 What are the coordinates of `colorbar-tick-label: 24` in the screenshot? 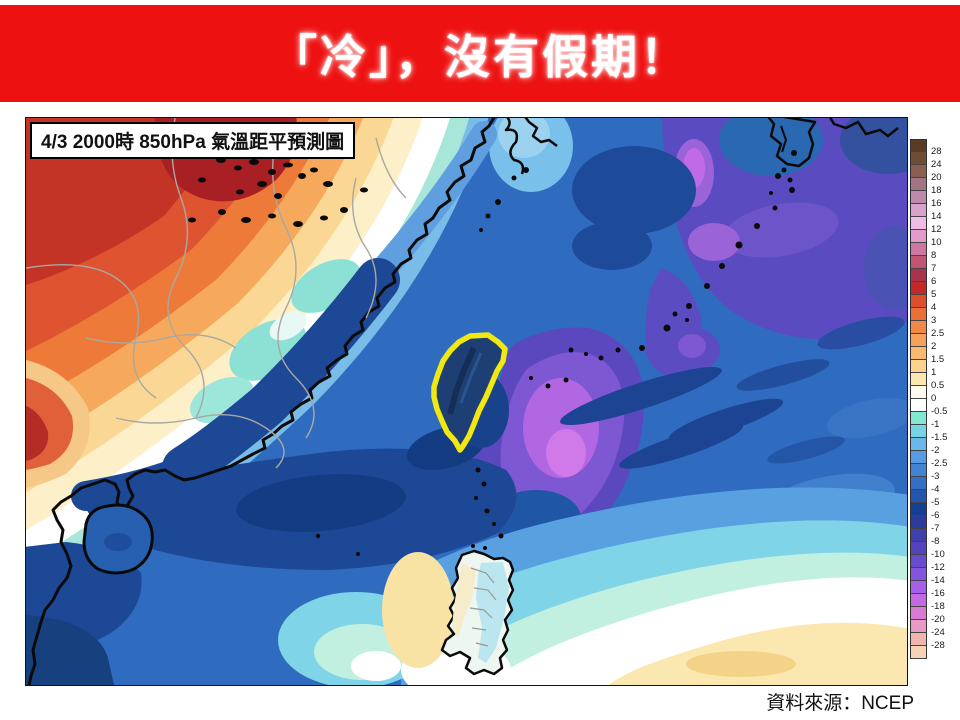 It's located at (936, 164).